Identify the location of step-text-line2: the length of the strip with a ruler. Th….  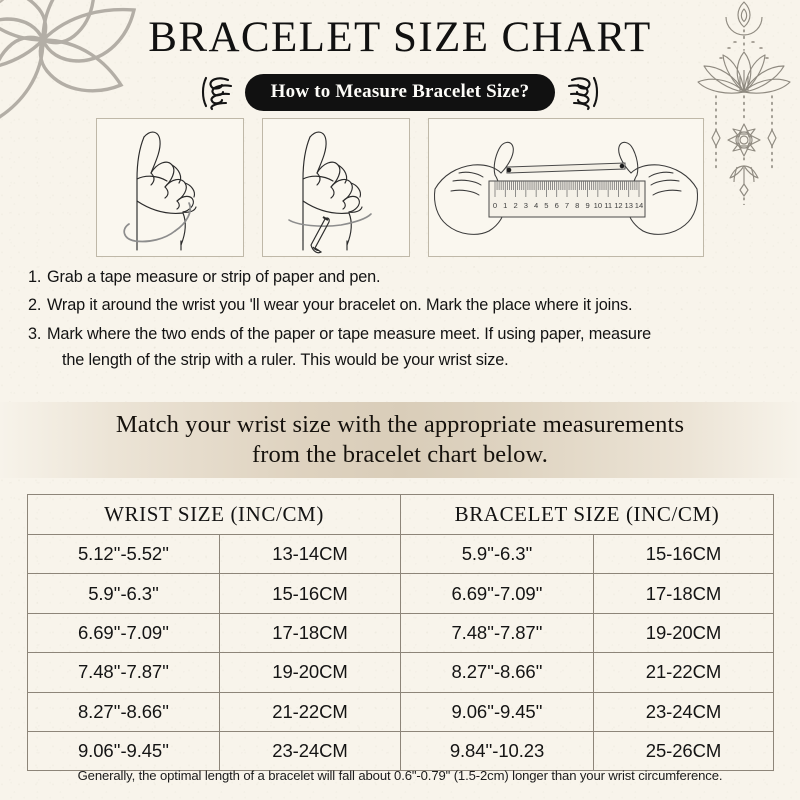
(285, 360).